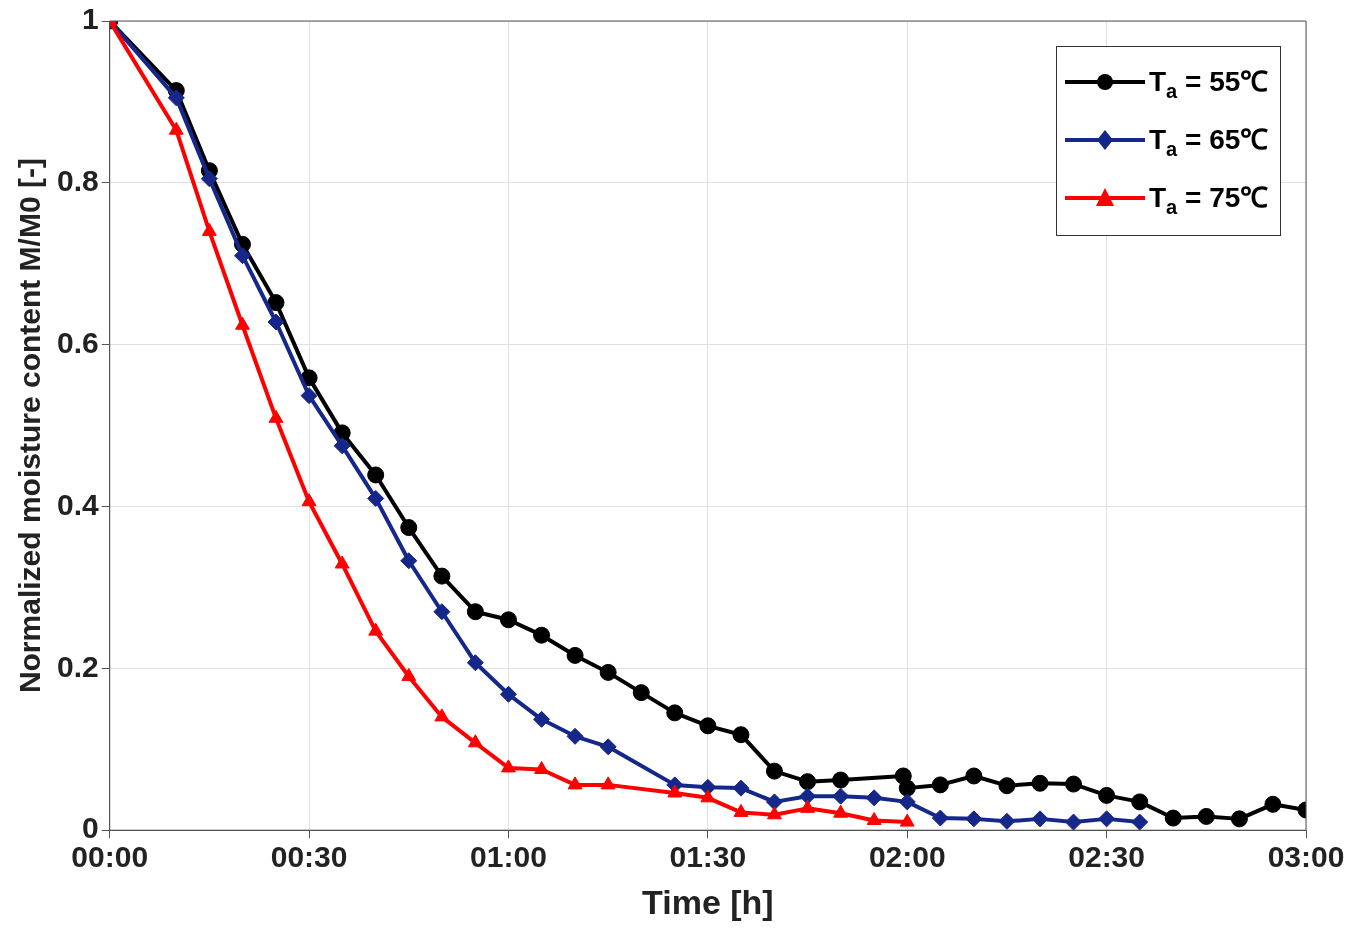  What do you see at coordinates (1306, 857) in the screenshot?
I see `x-tick-label: 03:00` at bounding box center [1306, 857].